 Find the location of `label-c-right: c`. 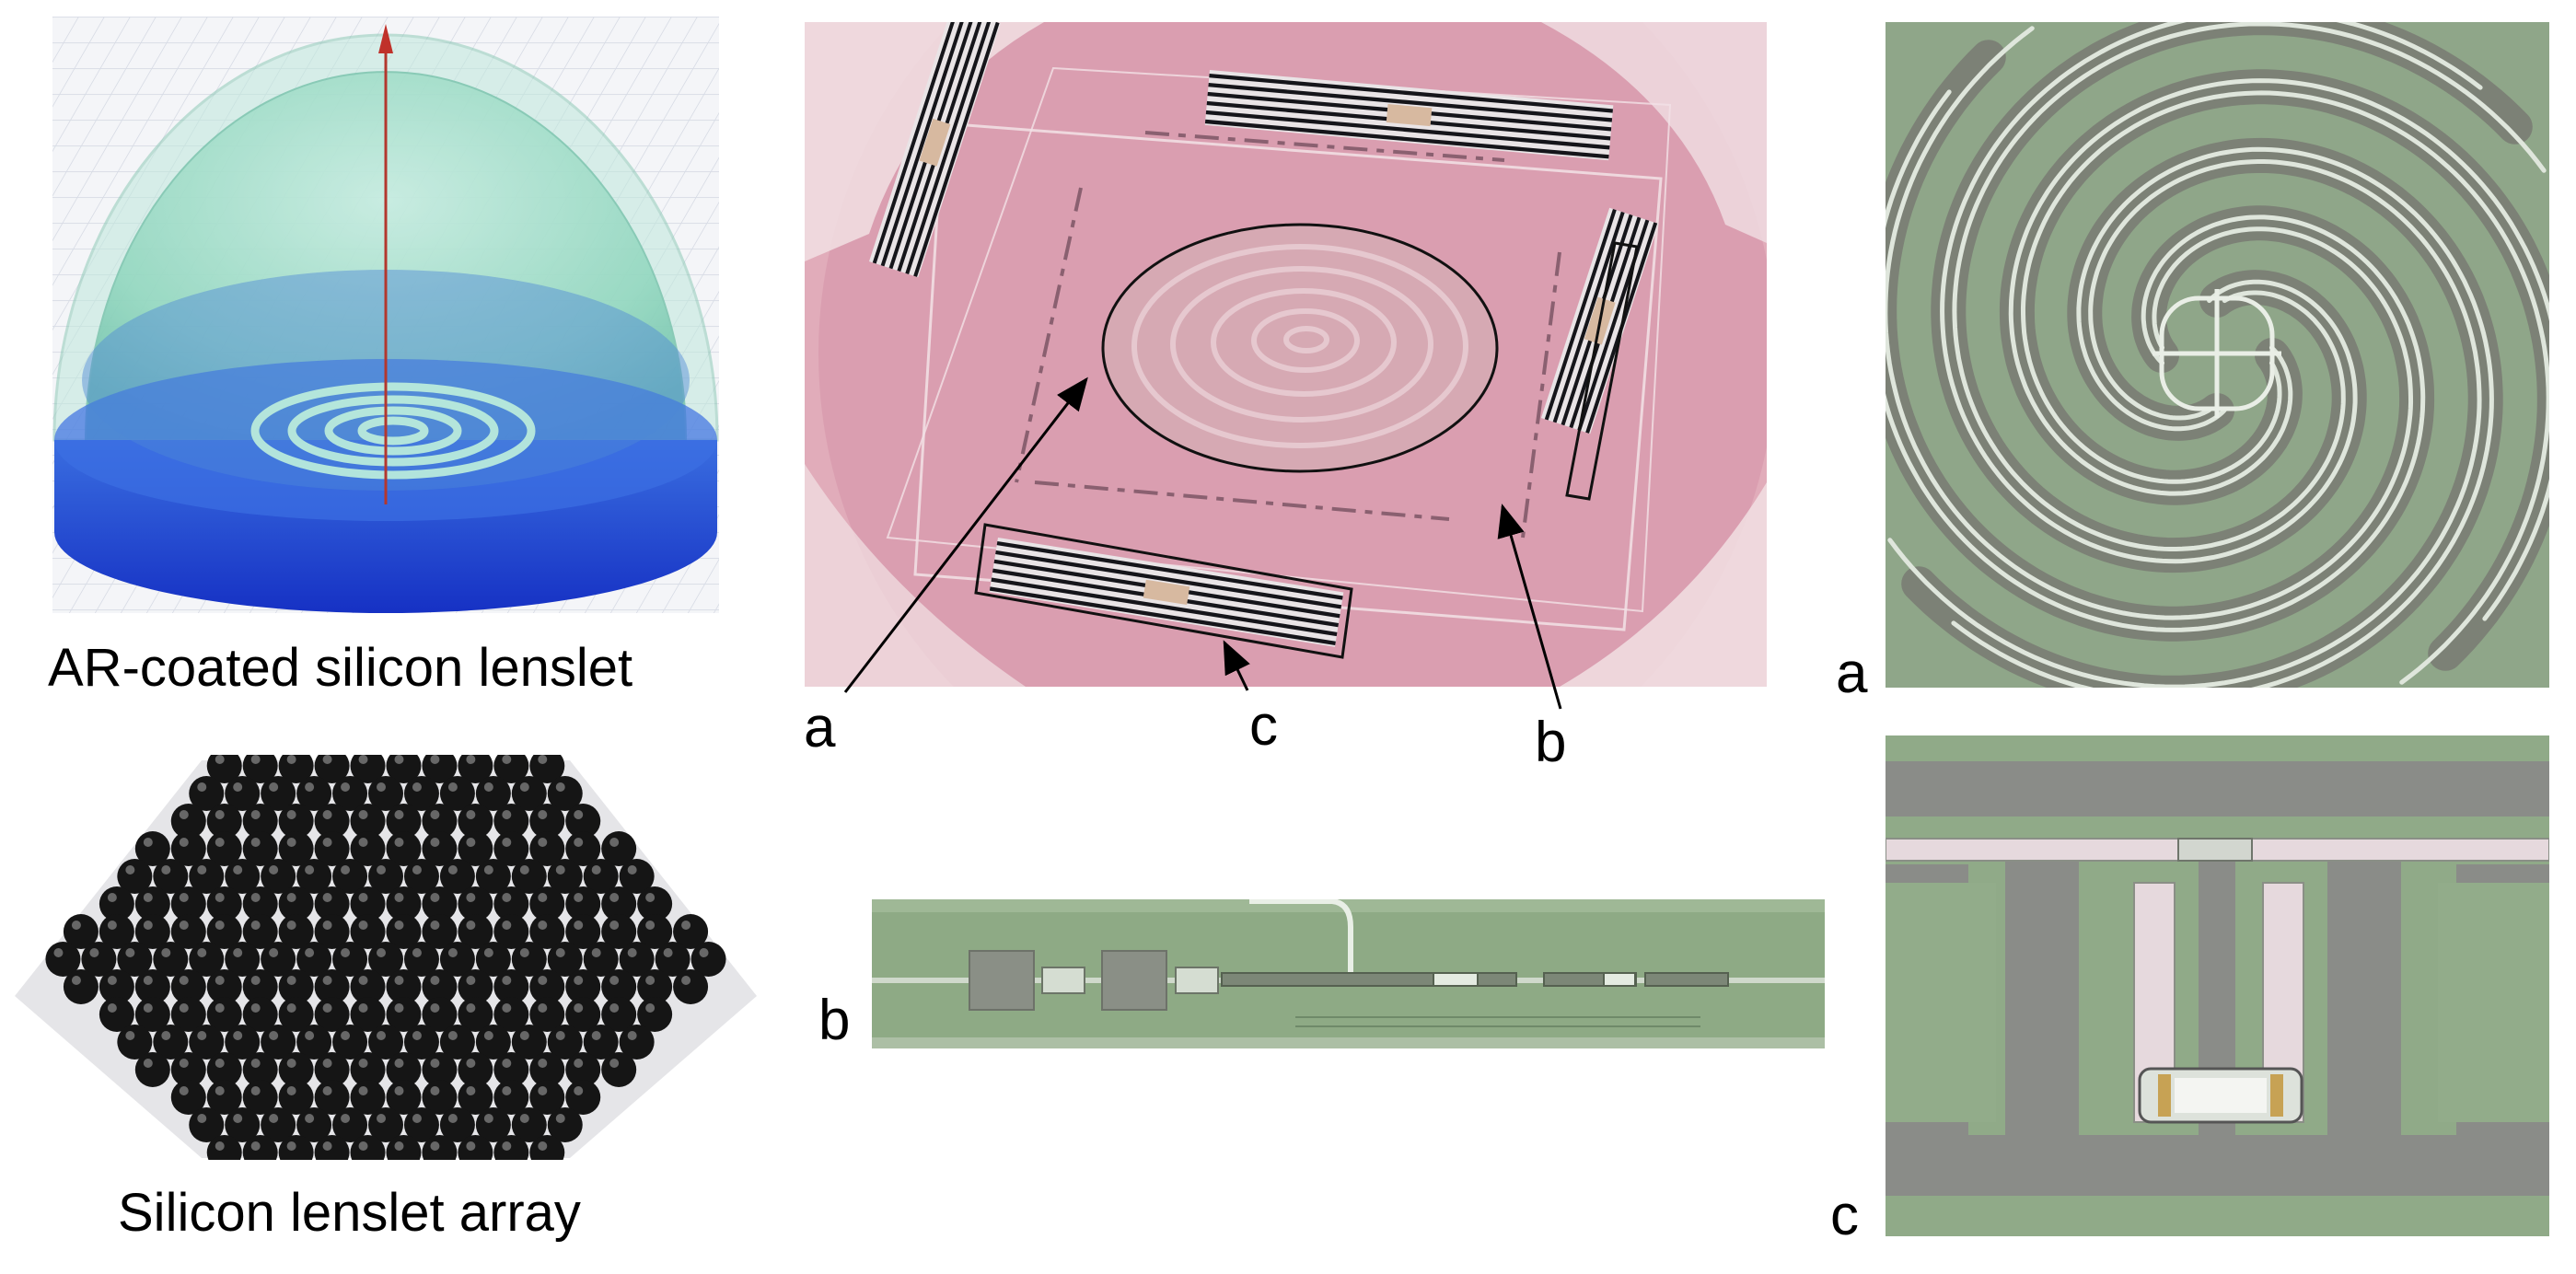

label-c-right: c is located at coordinates (1844, 1215).